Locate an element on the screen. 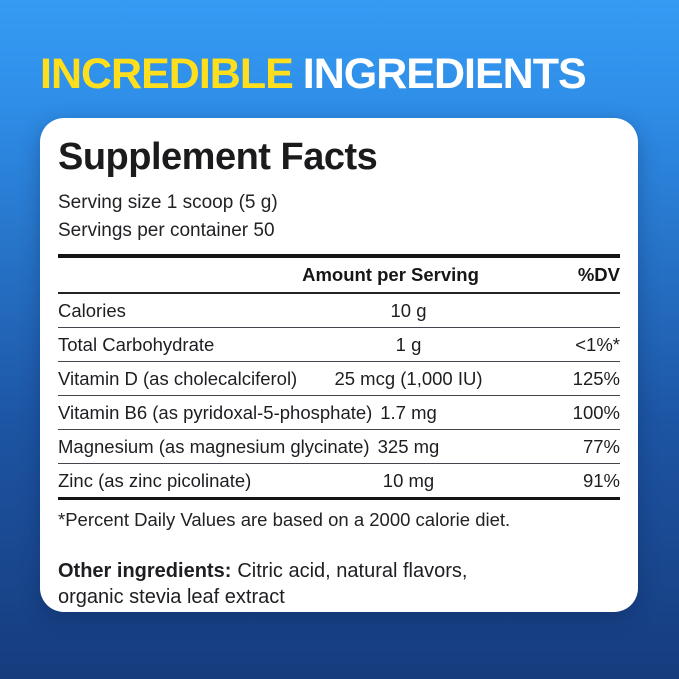 This screenshot has width=679, height=679. table-row-calories: Calories 10 g is located at coordinates (339, 311).